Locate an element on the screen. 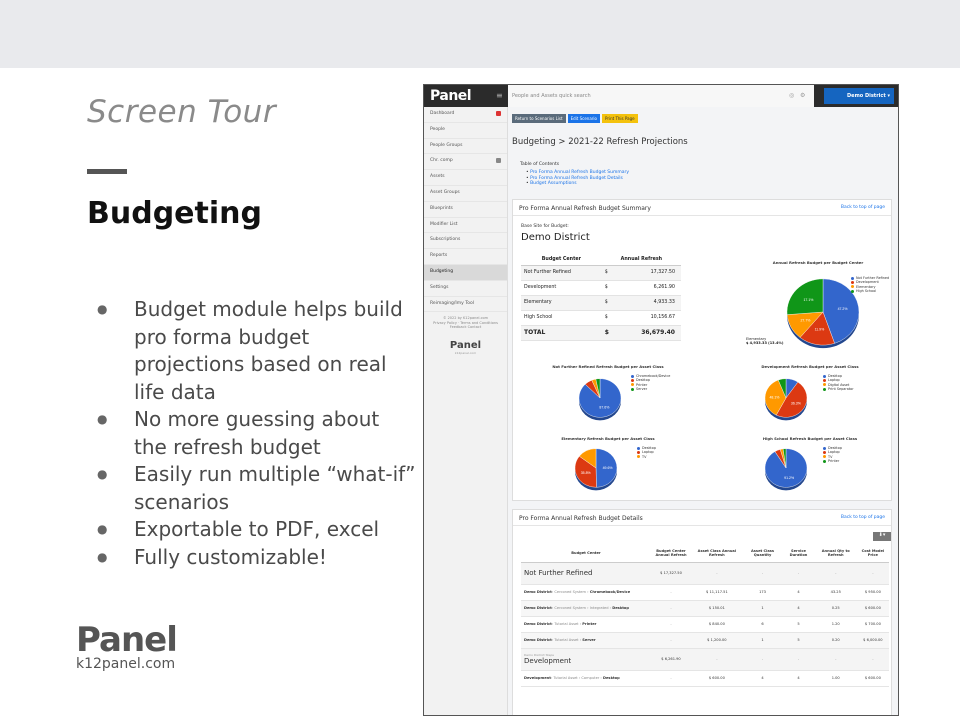 The image size is (960, 720). details-title: Pro Forma Annual Refresh Budget Details is located at coordinates (581, 518).